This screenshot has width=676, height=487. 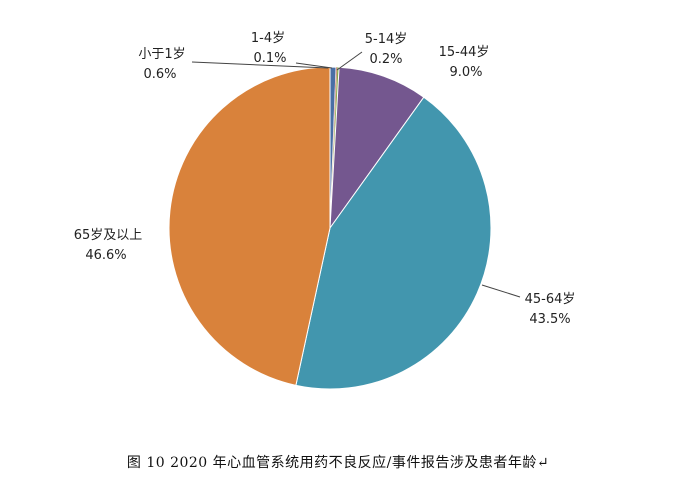 I want to click on slice-percent-label-3: 0.2%, so click(x=385, y=59).